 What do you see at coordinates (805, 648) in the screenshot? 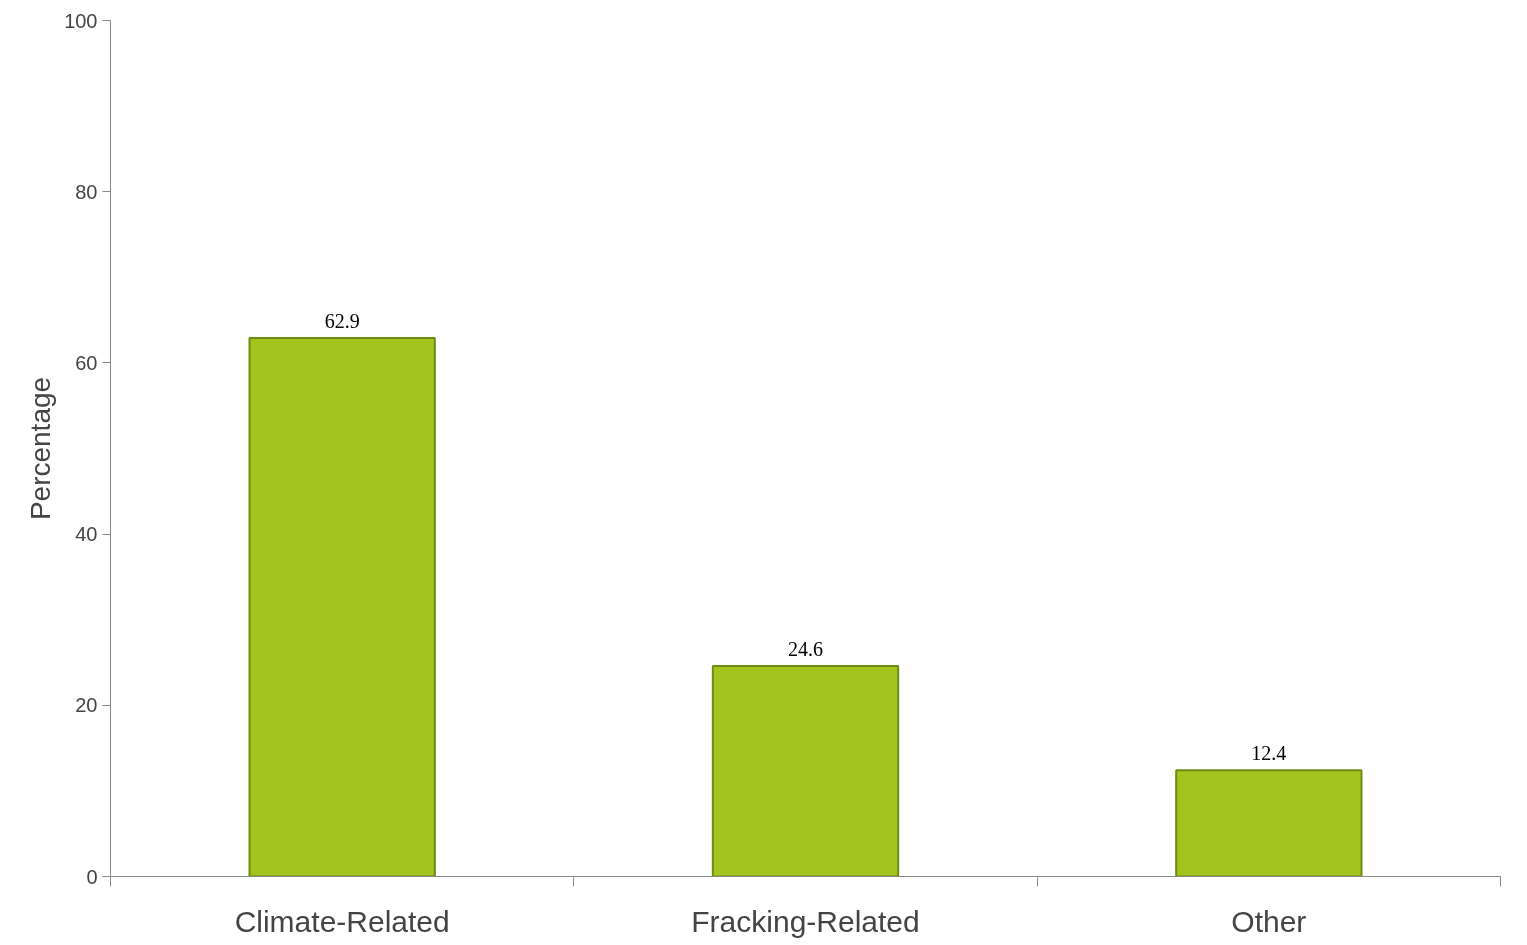
I see `data-label: 24.6` at bounding box center [805, 648].